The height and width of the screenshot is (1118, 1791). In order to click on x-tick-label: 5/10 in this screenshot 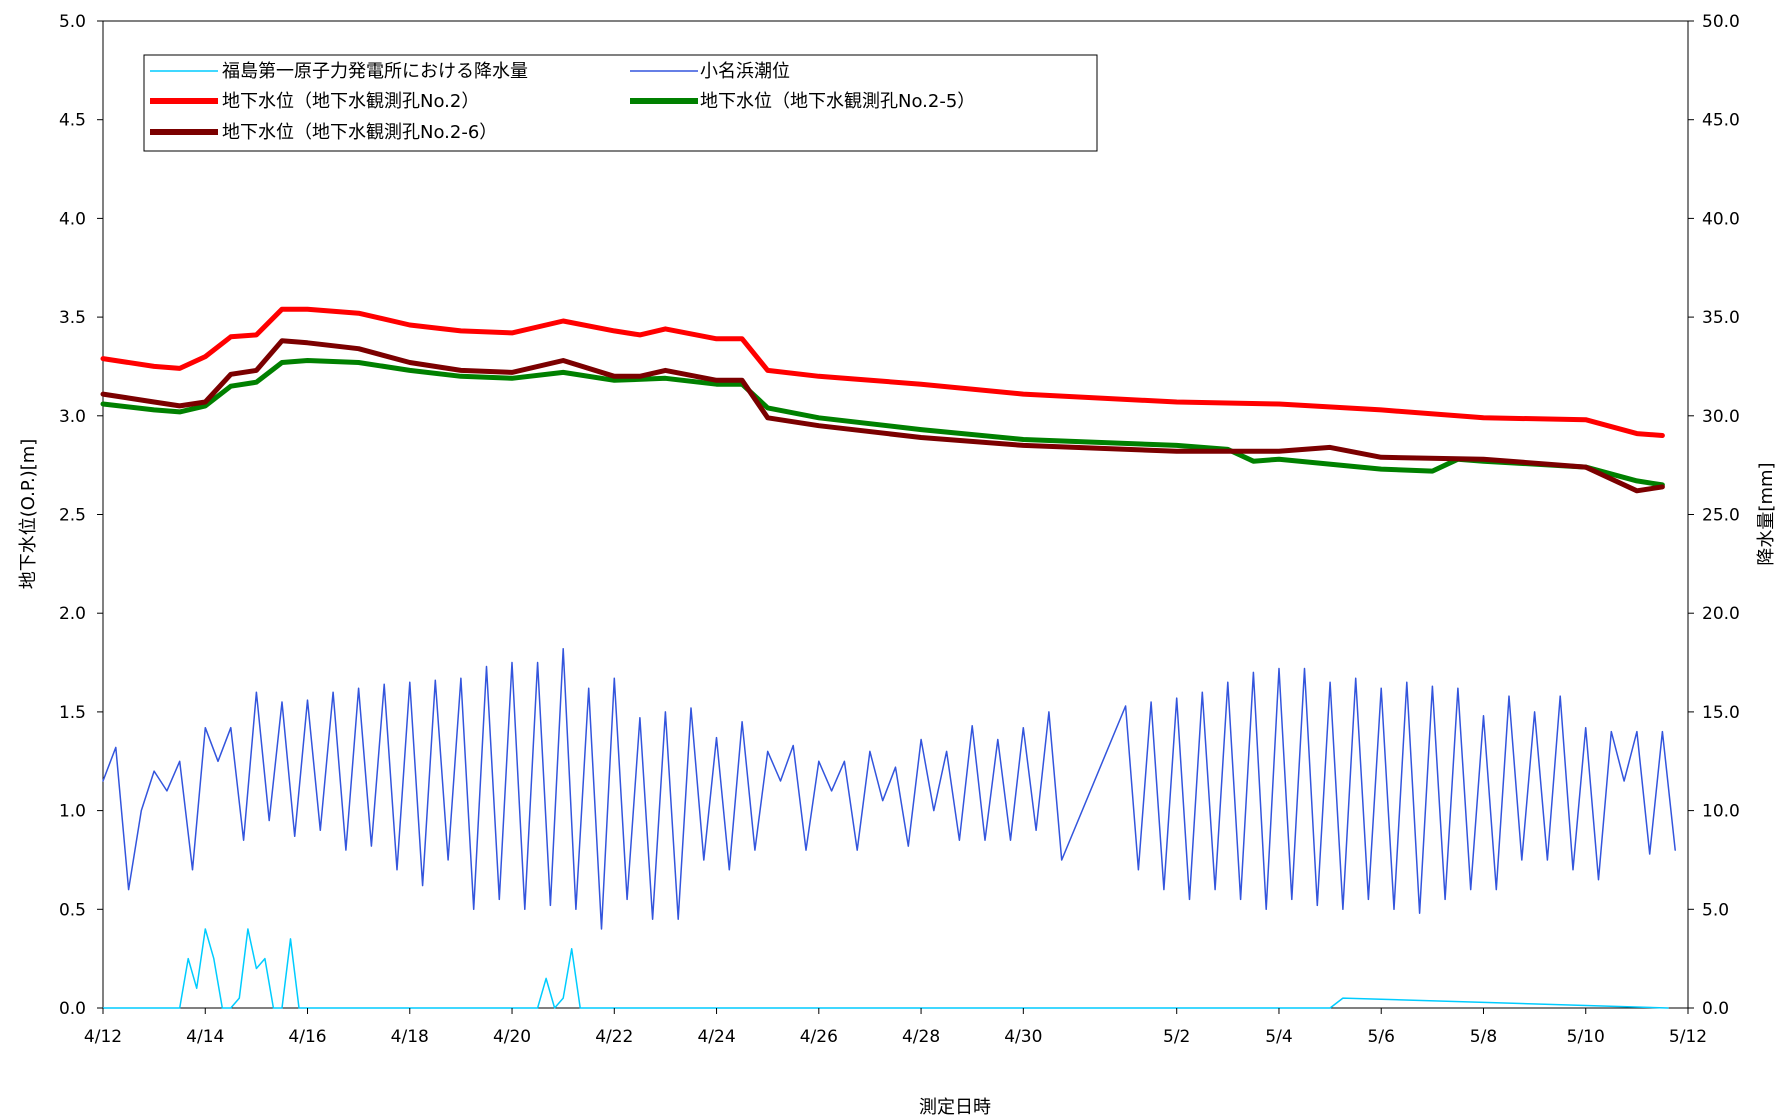, I will do `click(1586, 1037)`.